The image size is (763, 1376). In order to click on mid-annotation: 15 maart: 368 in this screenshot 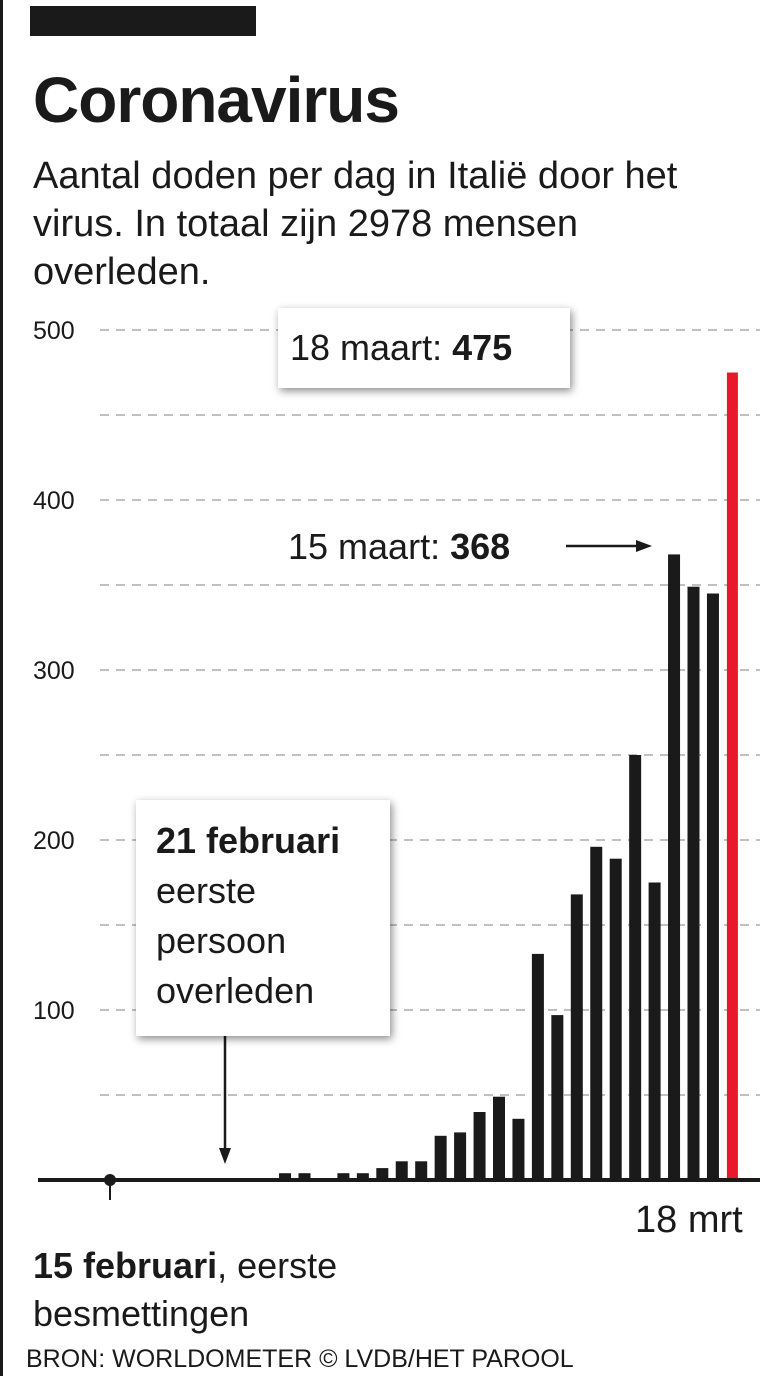, I will do `click(399, 547)`.